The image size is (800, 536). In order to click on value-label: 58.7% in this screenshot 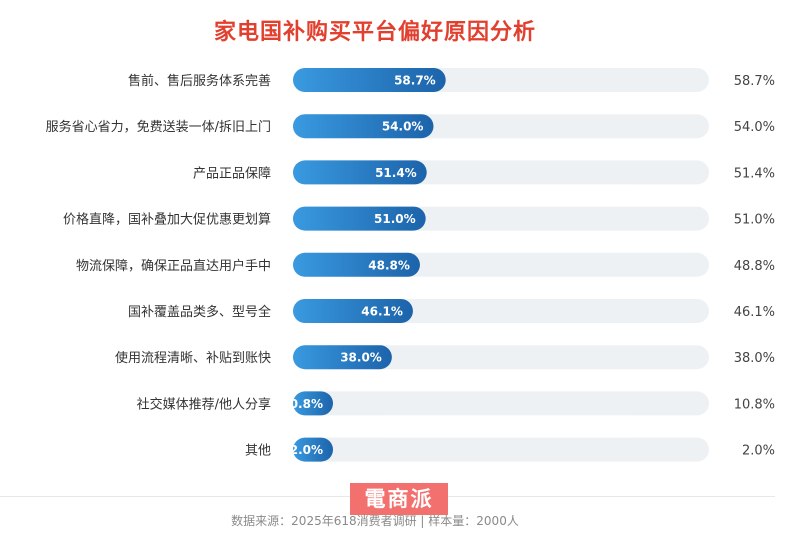, I will do `click(754, 81)`.